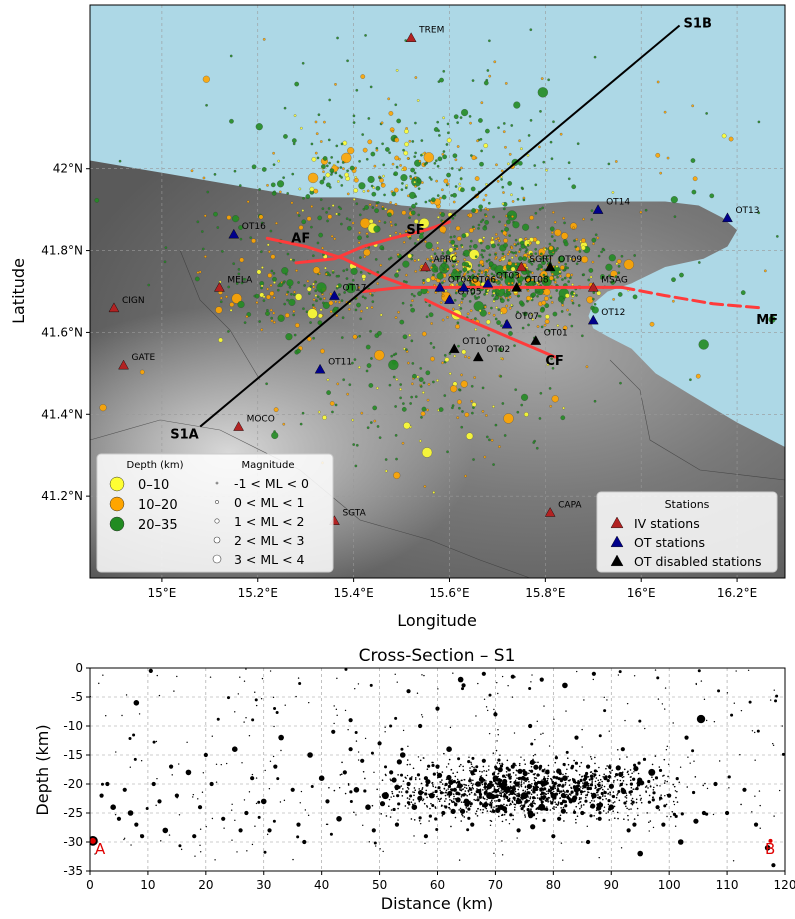 This screenshot has height=919, width=795. I want to click on legend-depth-label: 0–10, so click(153, 485).